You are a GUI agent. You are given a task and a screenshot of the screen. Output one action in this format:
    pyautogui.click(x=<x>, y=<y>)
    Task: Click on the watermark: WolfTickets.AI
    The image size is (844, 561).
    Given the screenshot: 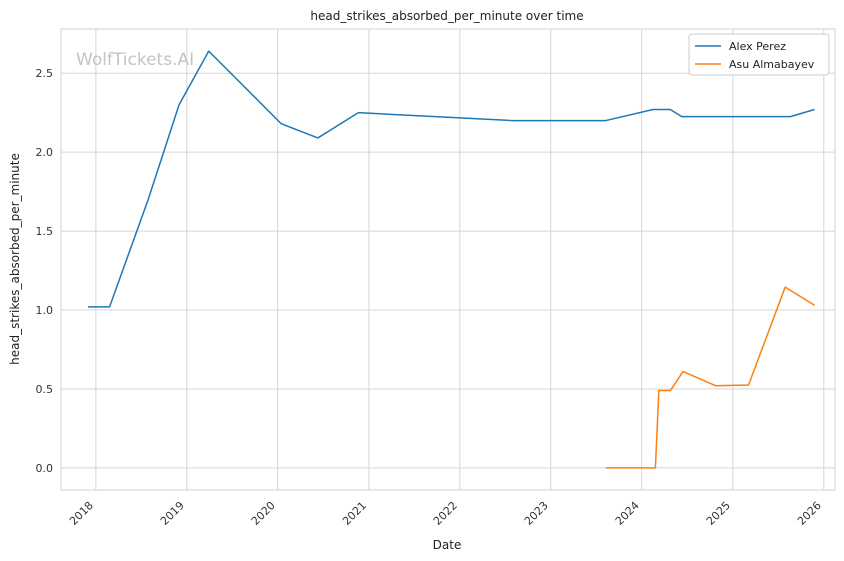 What is the action you would take?
    pyautogui.click(x=135, y=60)
    